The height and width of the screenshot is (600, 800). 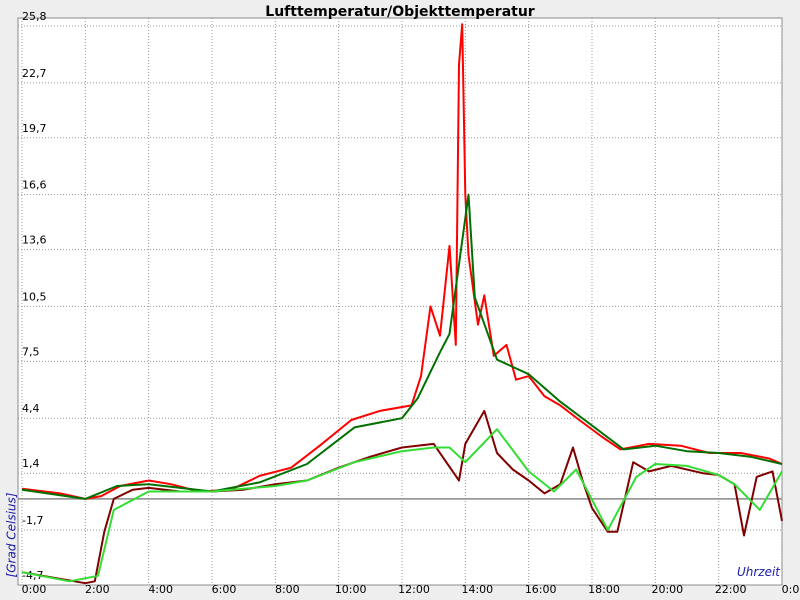 What do you see at coordinates (287, 589) in the screenshot?
I see `x-tick-label: 8:00` at bounding box center [287, 589].